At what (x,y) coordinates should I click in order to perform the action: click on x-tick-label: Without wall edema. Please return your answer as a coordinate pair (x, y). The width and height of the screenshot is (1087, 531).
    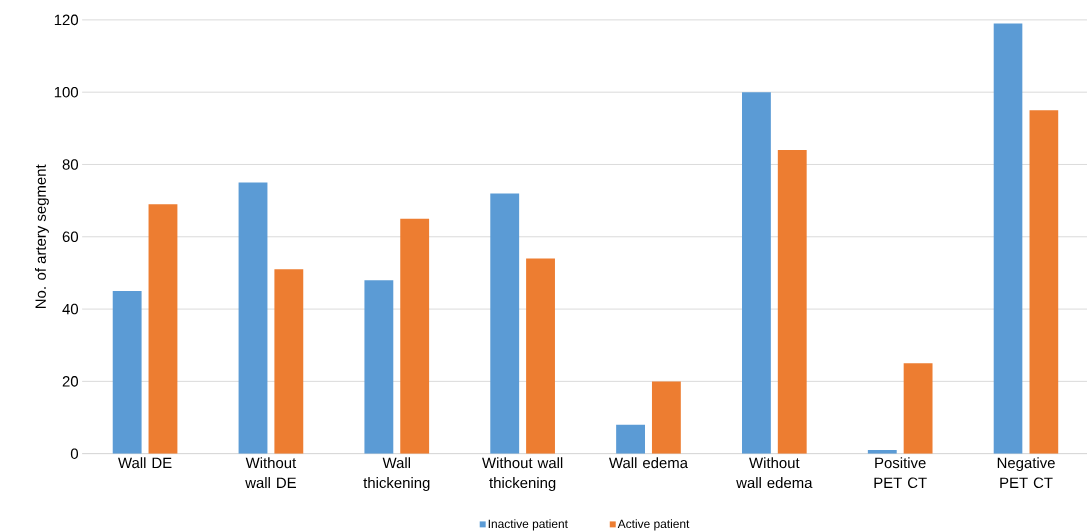
    Looking at the image, I should click on (774, 472).